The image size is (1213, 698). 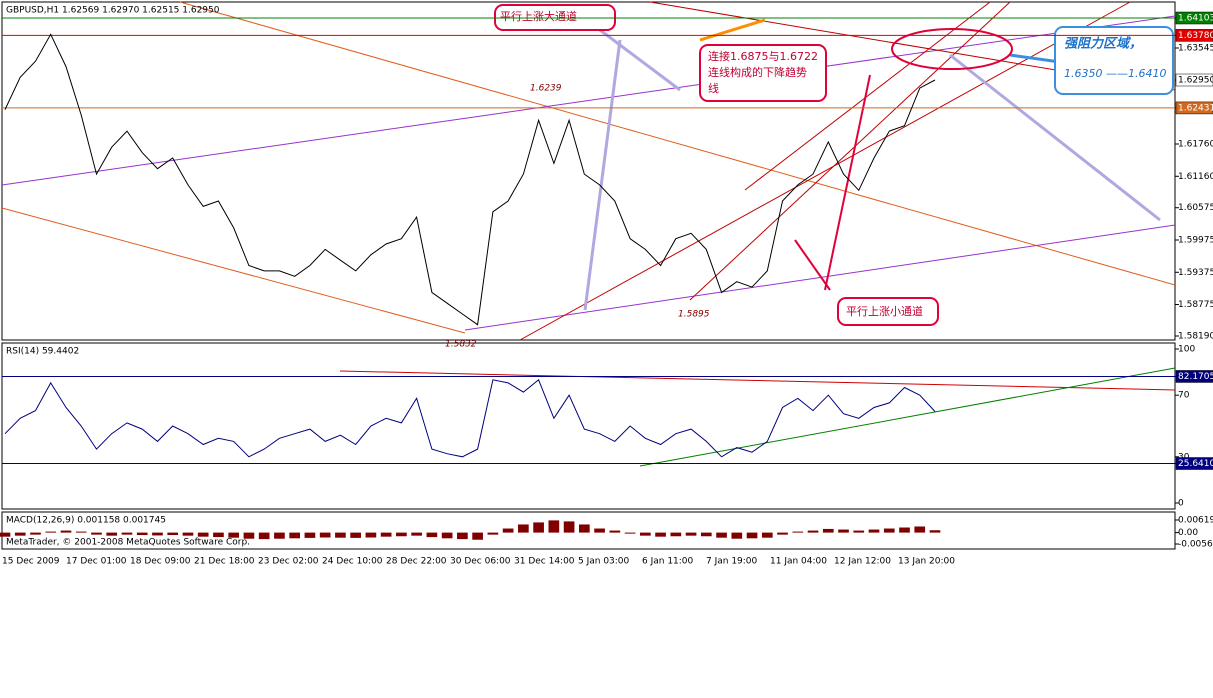 I want to click on y-tick-label: 25.6410, so click(x=1195, y=464).